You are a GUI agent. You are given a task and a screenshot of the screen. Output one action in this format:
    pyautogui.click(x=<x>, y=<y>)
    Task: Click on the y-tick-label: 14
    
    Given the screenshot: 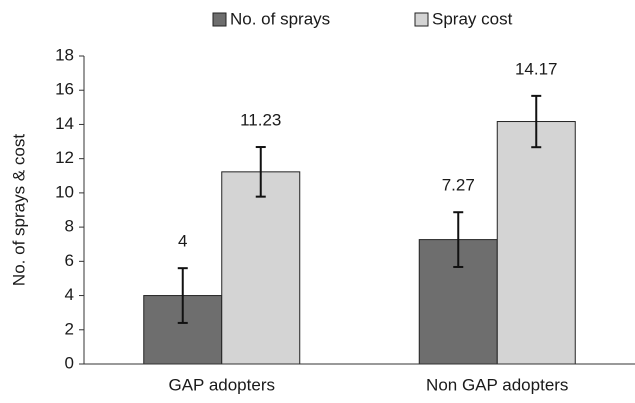 What is the action you would take?
    pyautogui.click(x=64, y=123)
    